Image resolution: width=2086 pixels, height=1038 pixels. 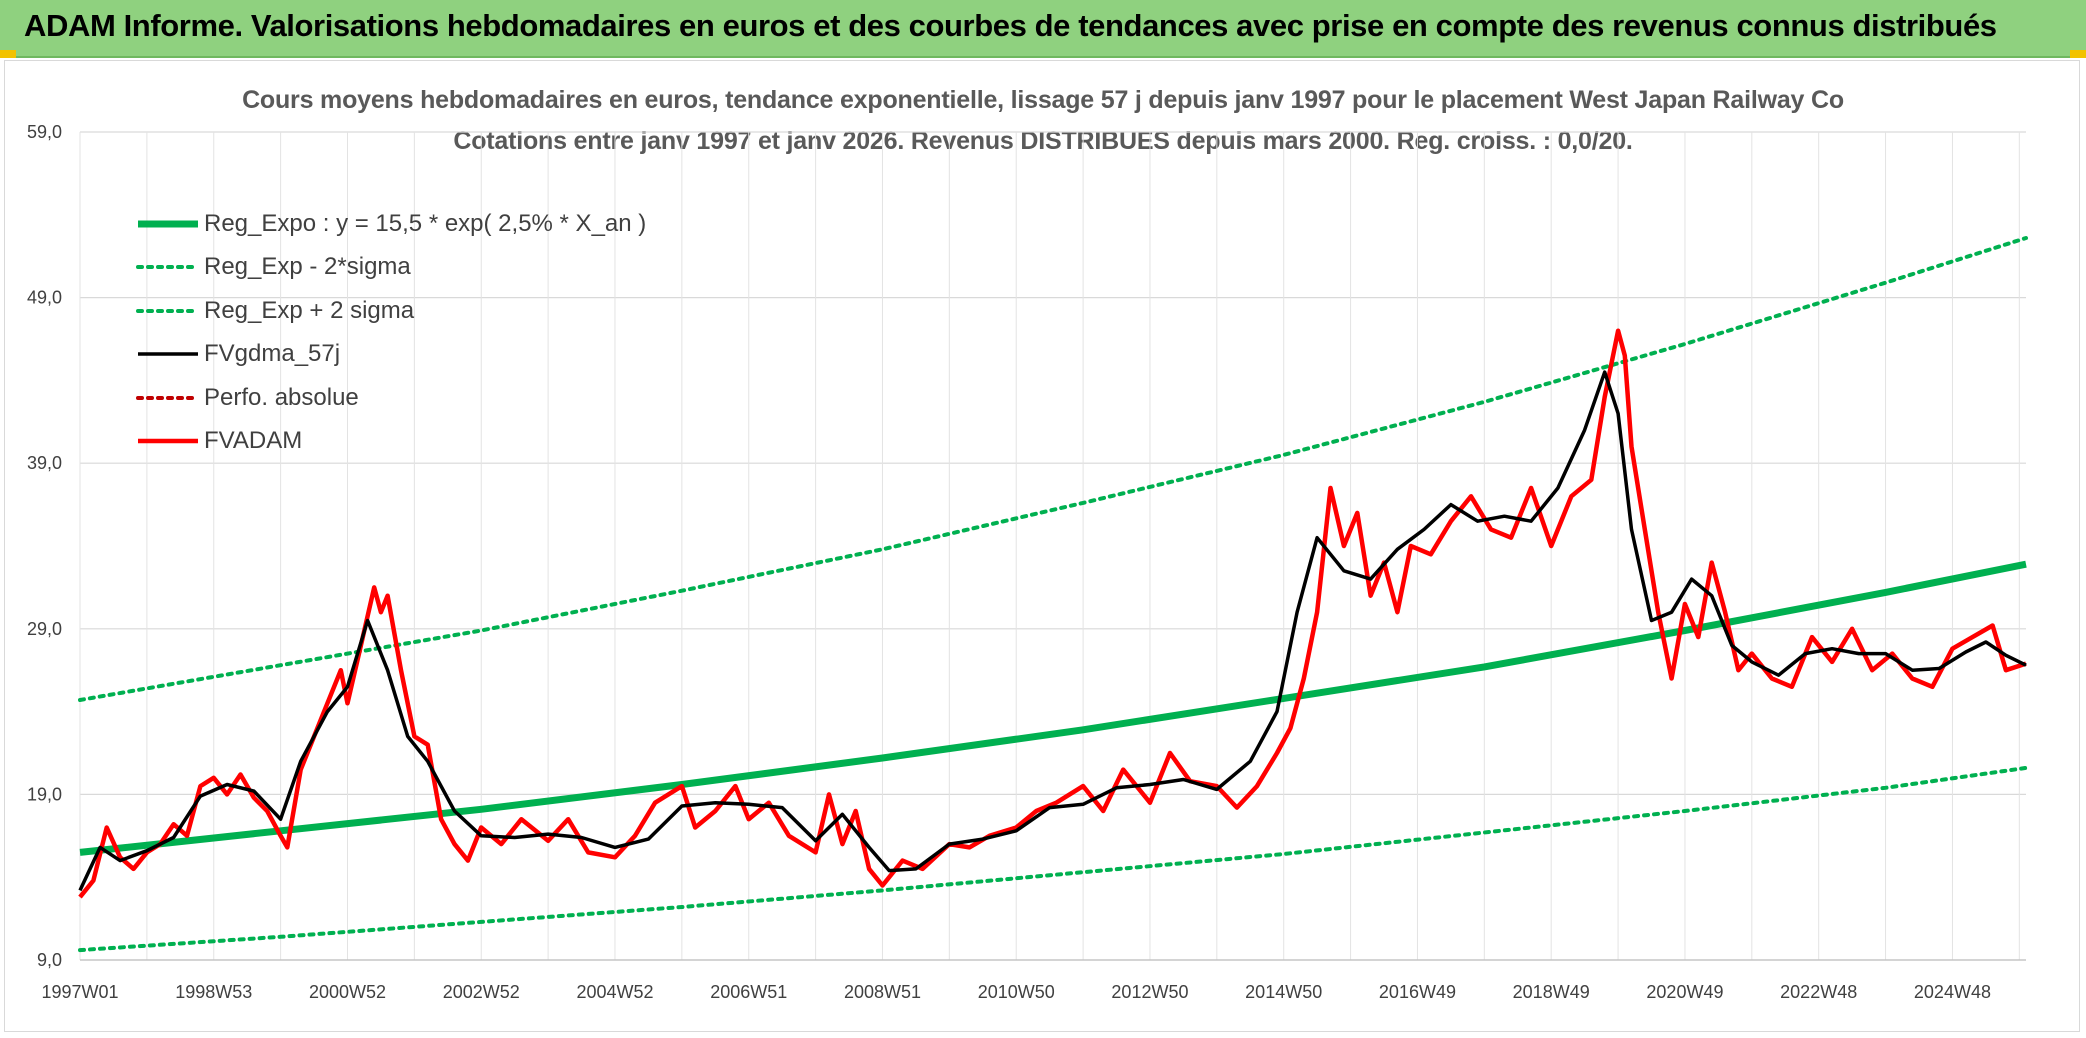 What do you see at coordinates (8, 54) in the screenshot?
I see `banner-corner-left` at bounding box center [8, 54].